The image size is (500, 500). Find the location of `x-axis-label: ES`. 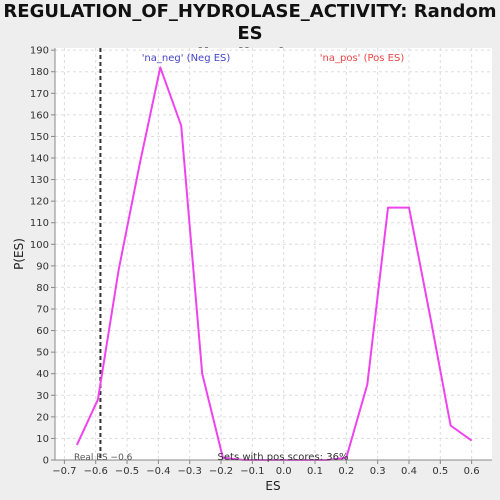

x-axis-label: ES is located at coordinates (272, 486).